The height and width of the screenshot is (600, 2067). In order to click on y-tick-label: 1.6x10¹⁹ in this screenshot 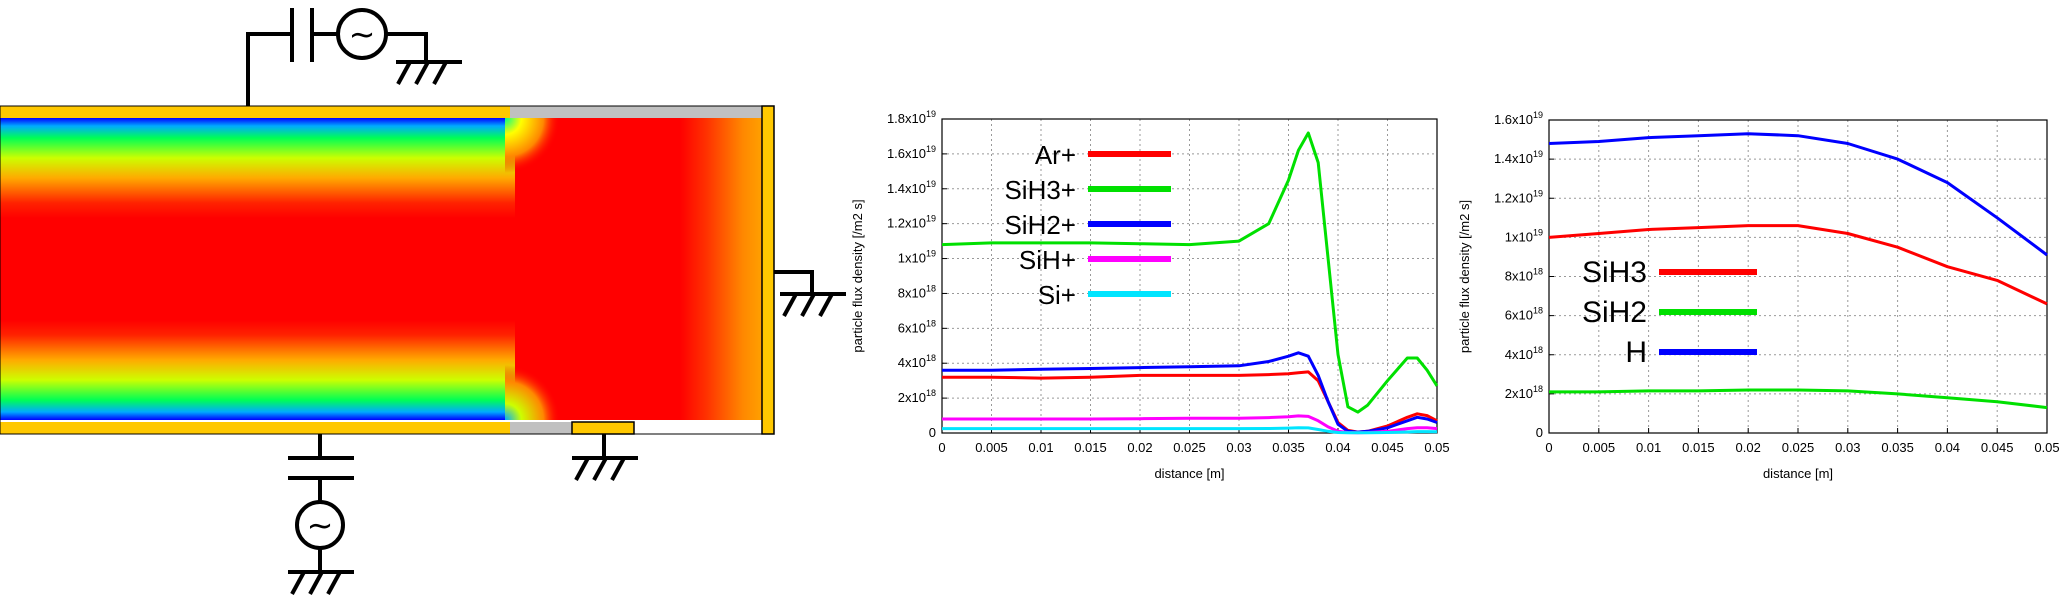, I will do `click(911, 152)`.